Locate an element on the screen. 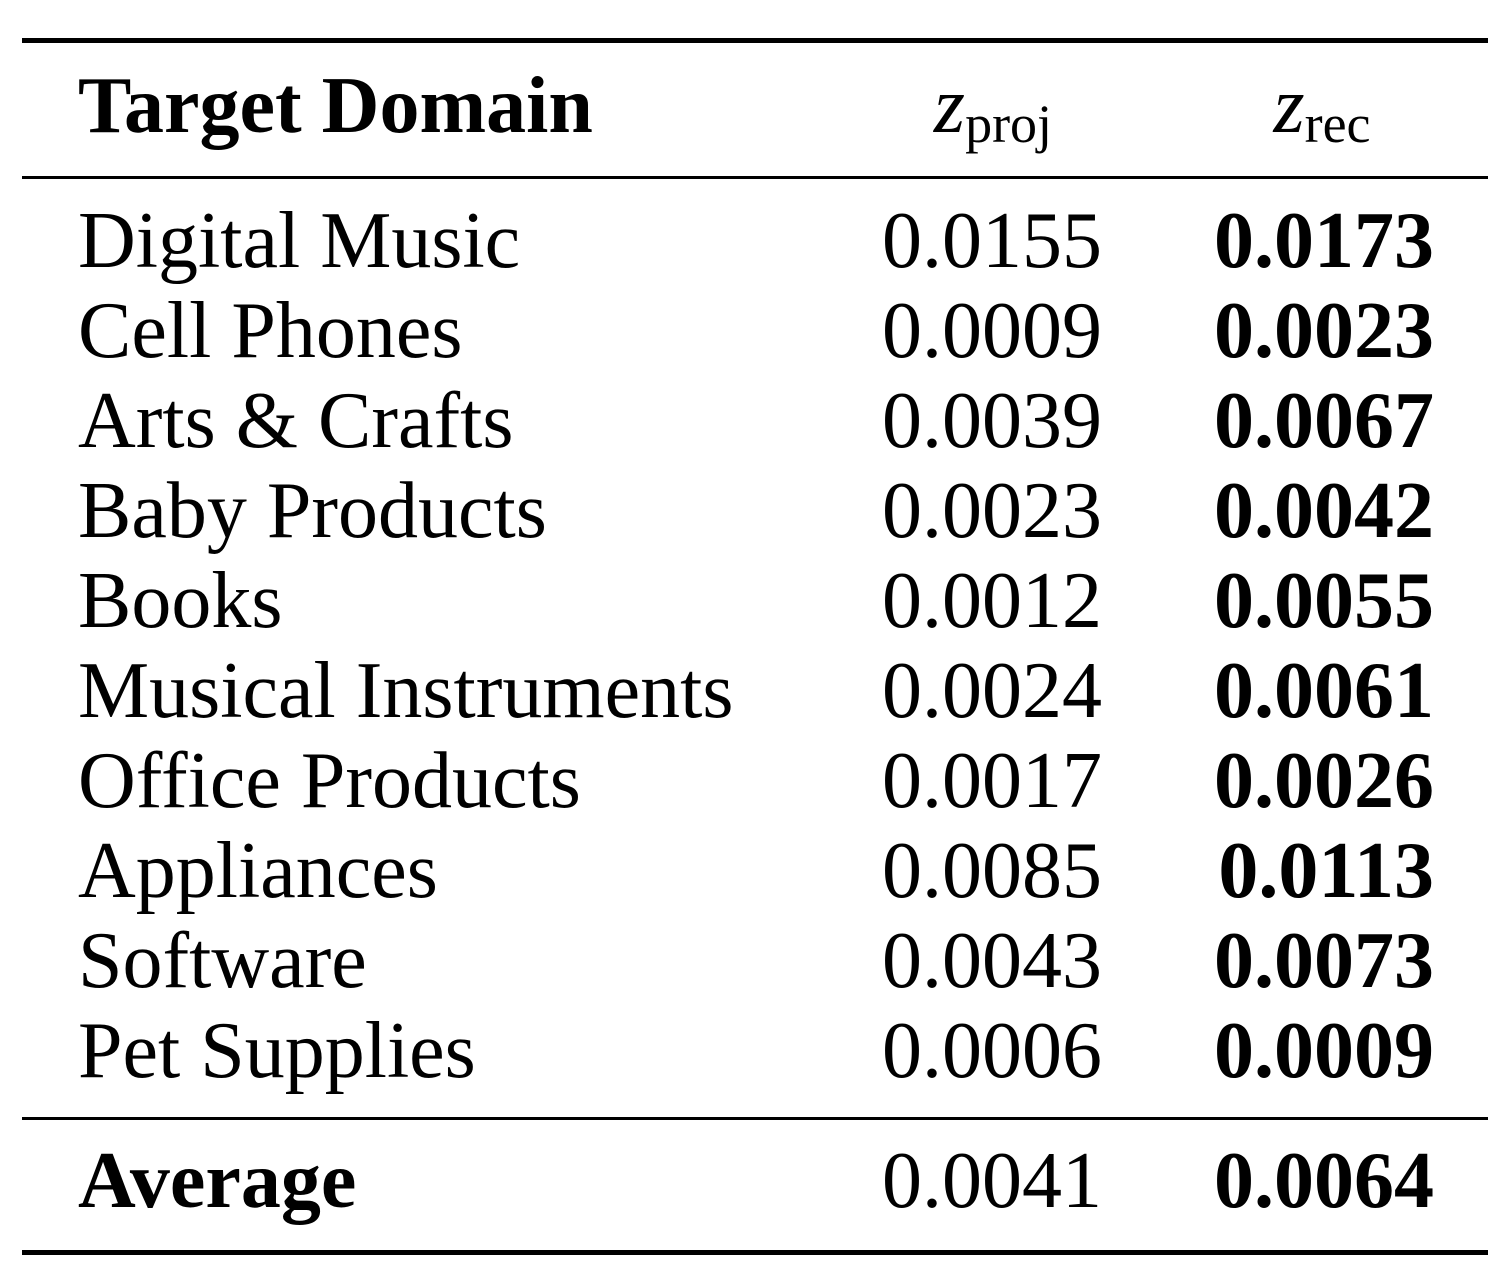  header-rule is located at coordinates (755, 177).